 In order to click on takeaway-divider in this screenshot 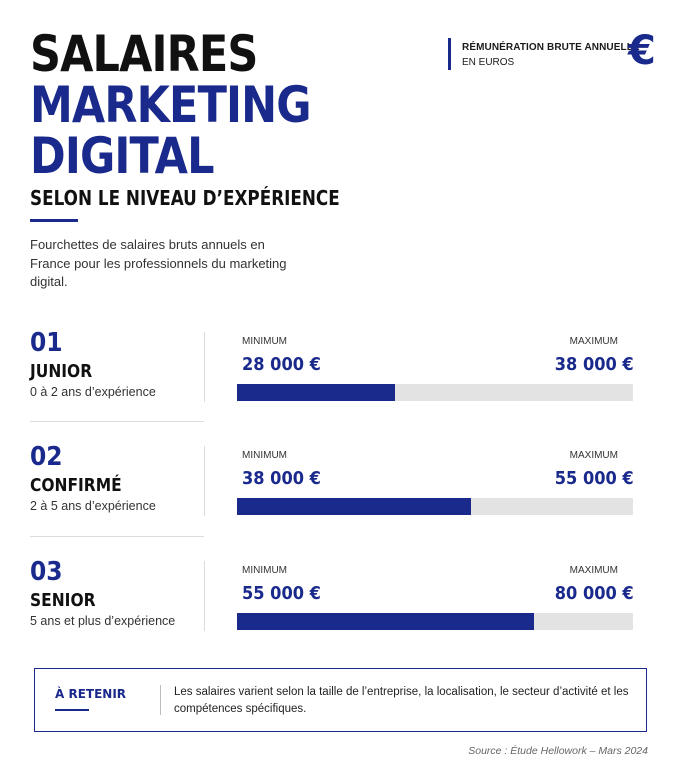, I will do `click(160, 700)`.